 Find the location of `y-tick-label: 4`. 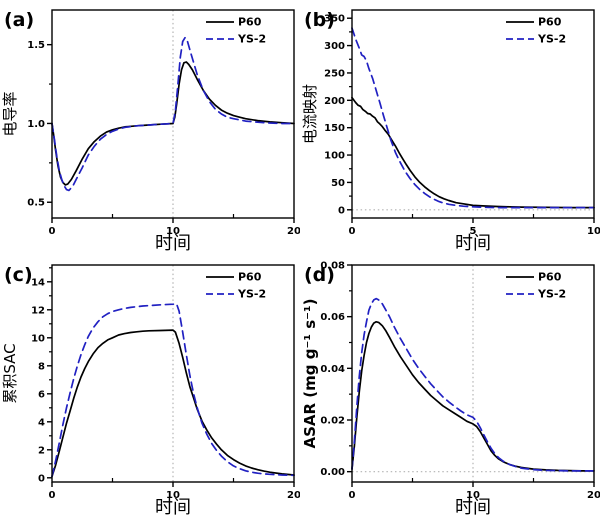

y-tick-label: 4 is located at coordinates (41, 422).